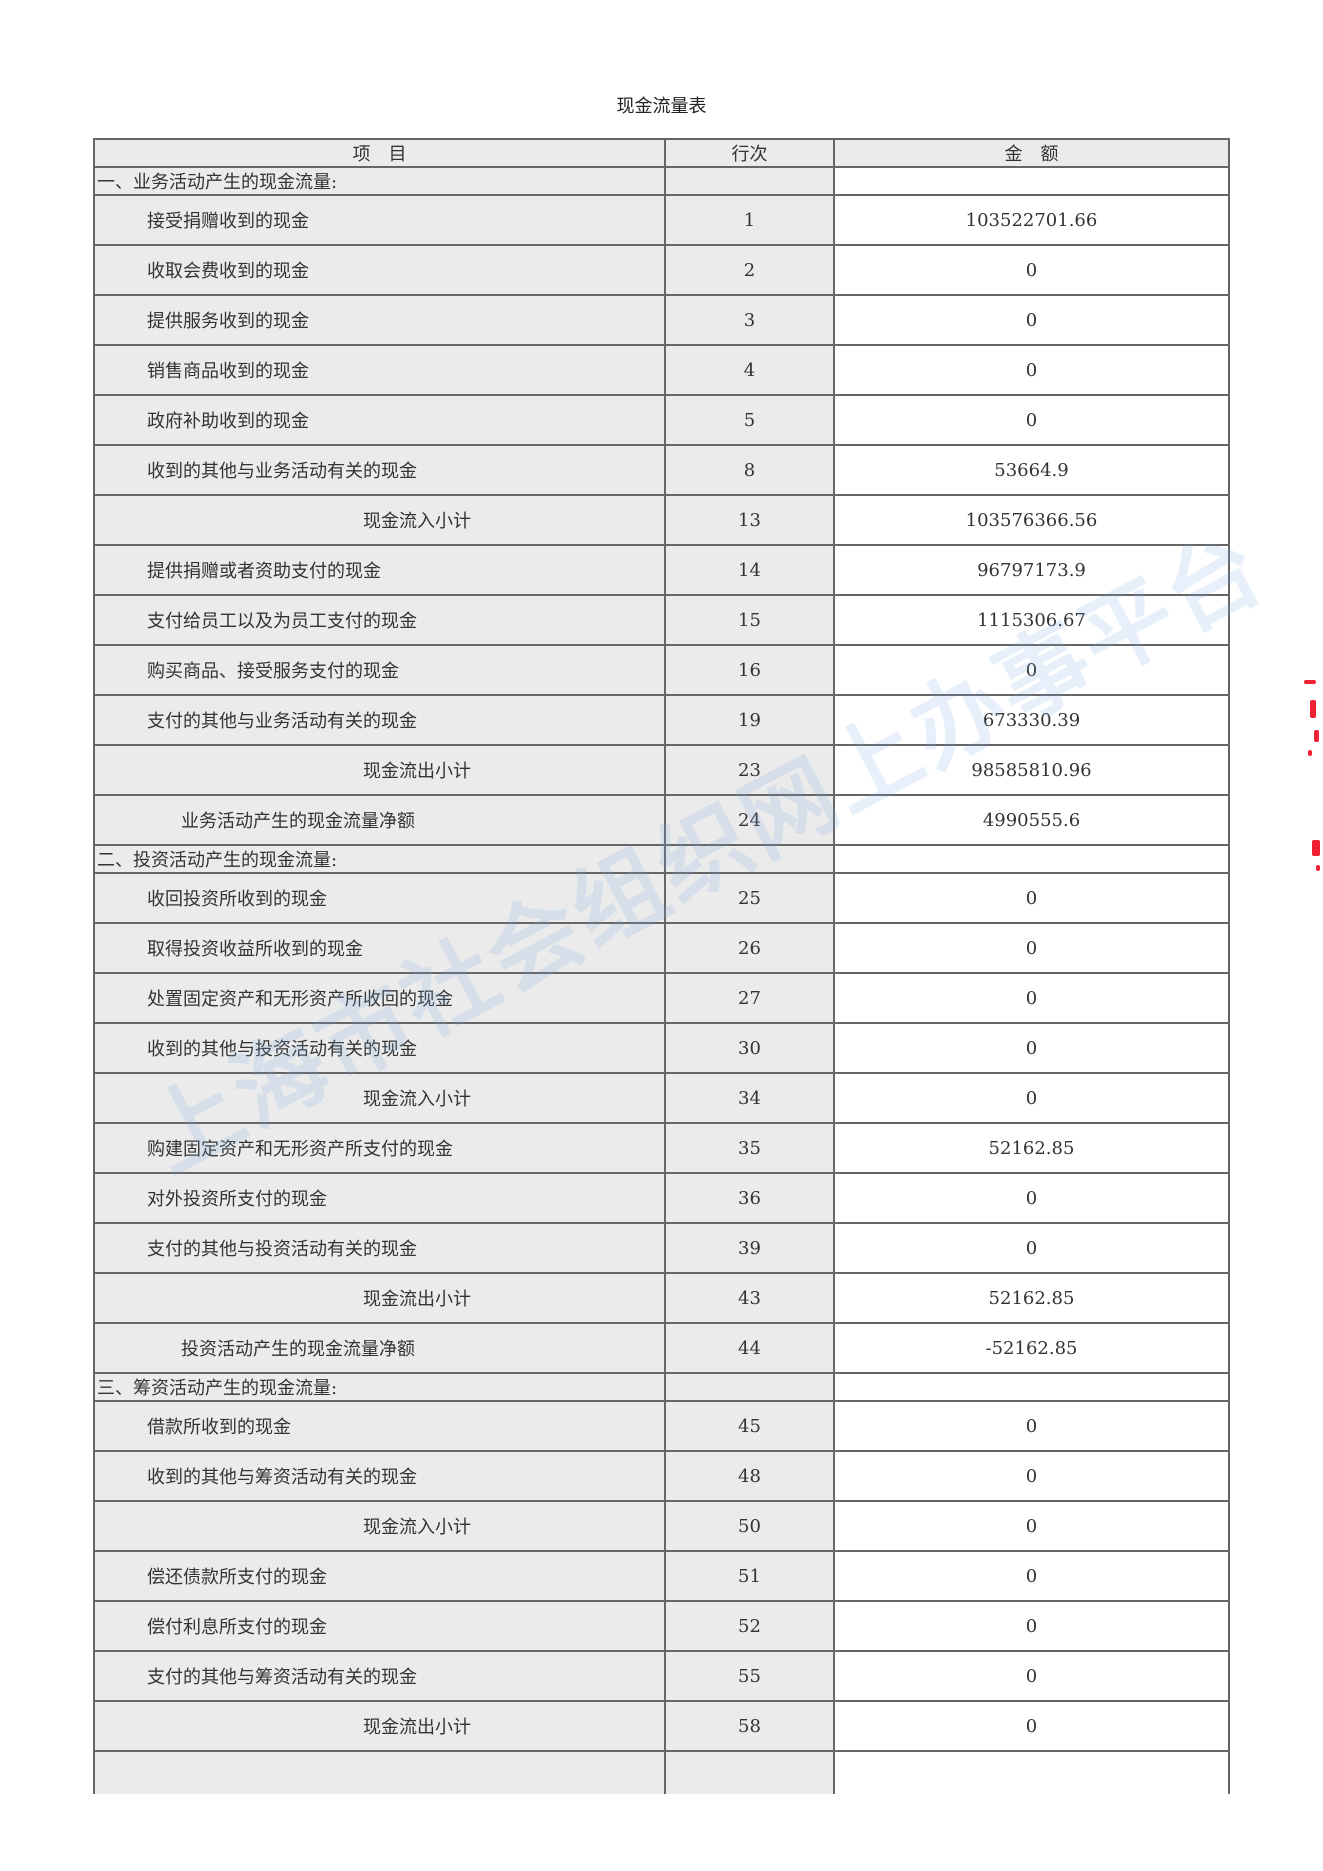 The image size is (1323, 1871). What do you see at coordinates (1031, 620) in the screenshot?
I see `row-amount: 1115306.67` at bounding box center [1031, 620].